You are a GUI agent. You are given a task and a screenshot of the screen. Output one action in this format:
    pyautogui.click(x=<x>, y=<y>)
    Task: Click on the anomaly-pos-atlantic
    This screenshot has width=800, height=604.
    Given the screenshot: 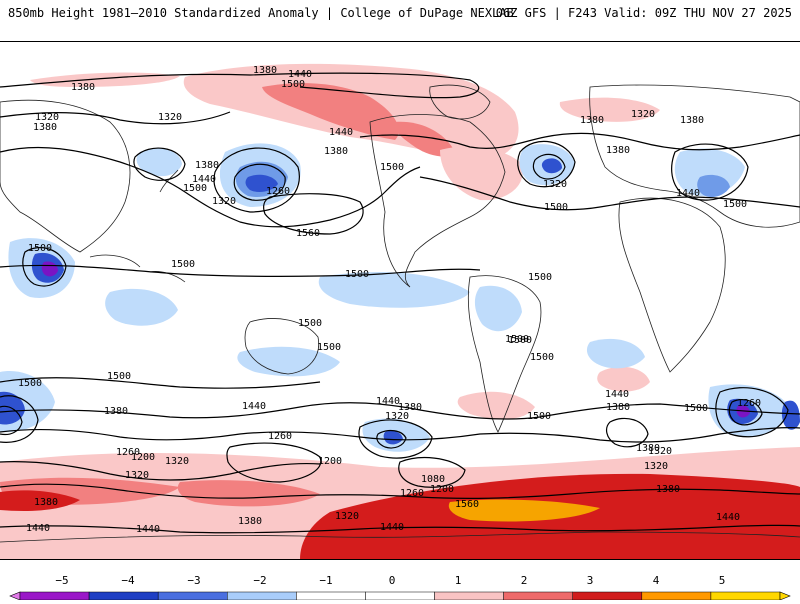 What is the action you would take?
    pyautogui.click(x=609, y=109)
    